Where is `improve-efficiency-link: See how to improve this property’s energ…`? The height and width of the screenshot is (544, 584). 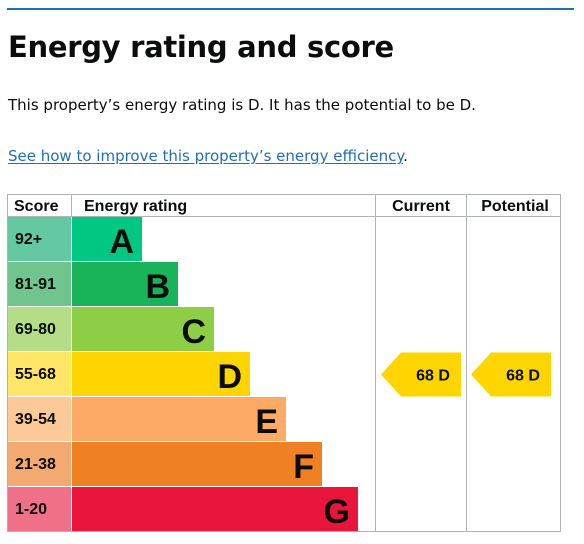 improve-efficiency-link: See how to improve this property’s energ… is located at coordinates (206, 156).